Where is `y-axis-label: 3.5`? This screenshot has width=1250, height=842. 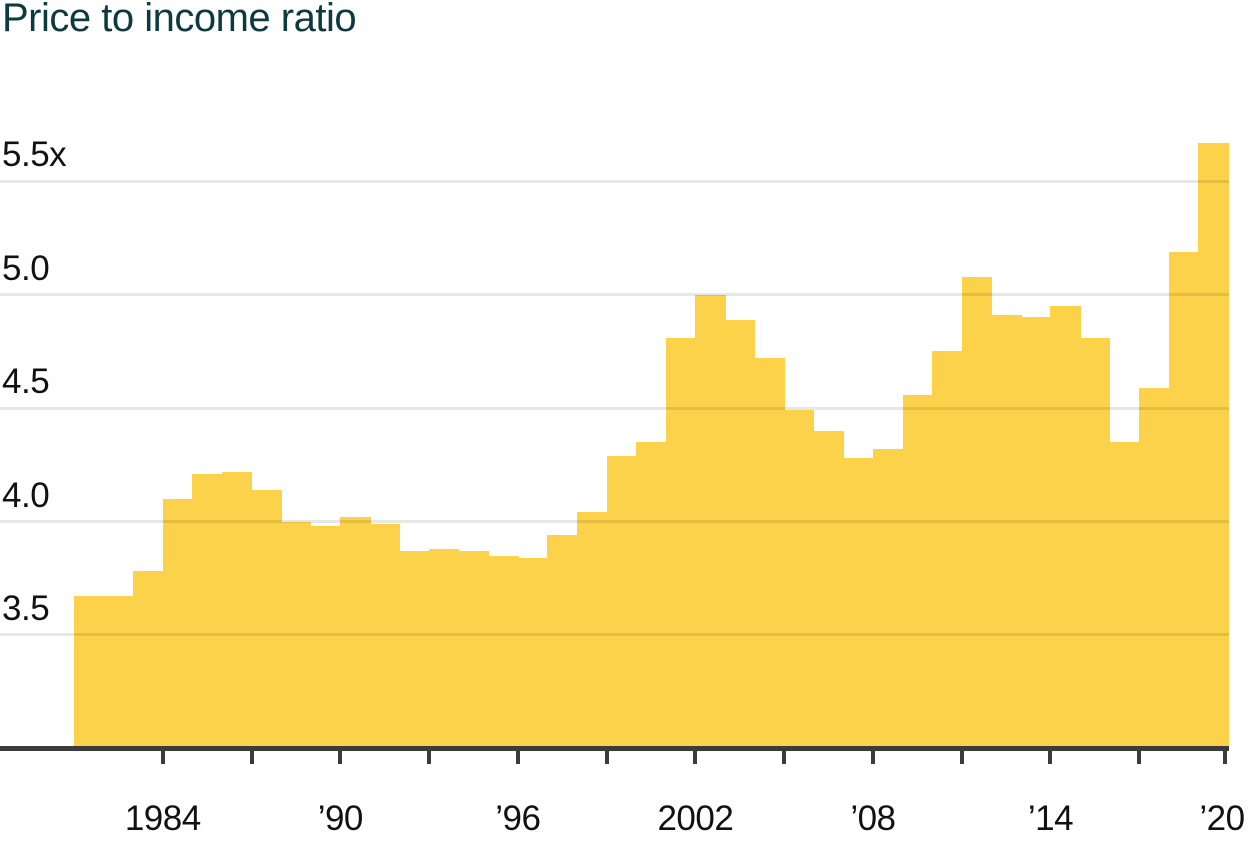 y-axis-label: 3.5 is located at coordinates (26, 608).